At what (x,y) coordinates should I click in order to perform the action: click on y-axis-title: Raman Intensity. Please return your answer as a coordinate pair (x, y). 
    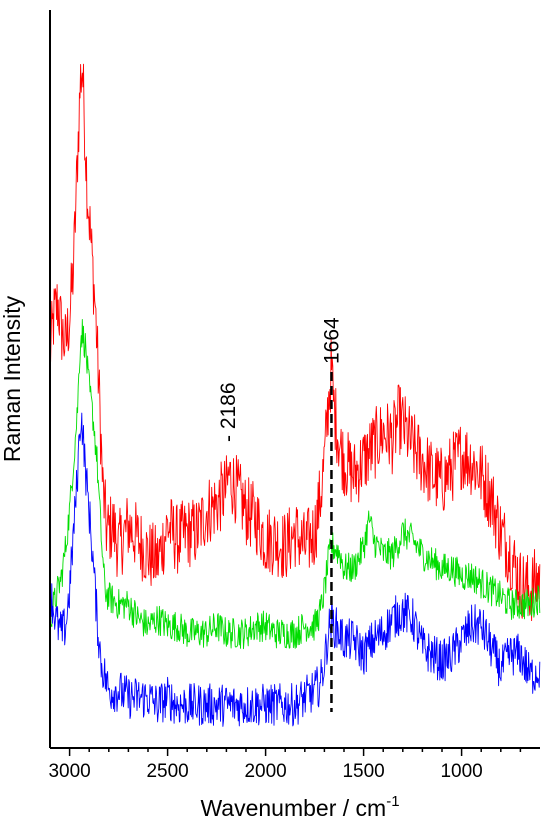
    Looking at the image, I should click on (12, 378).